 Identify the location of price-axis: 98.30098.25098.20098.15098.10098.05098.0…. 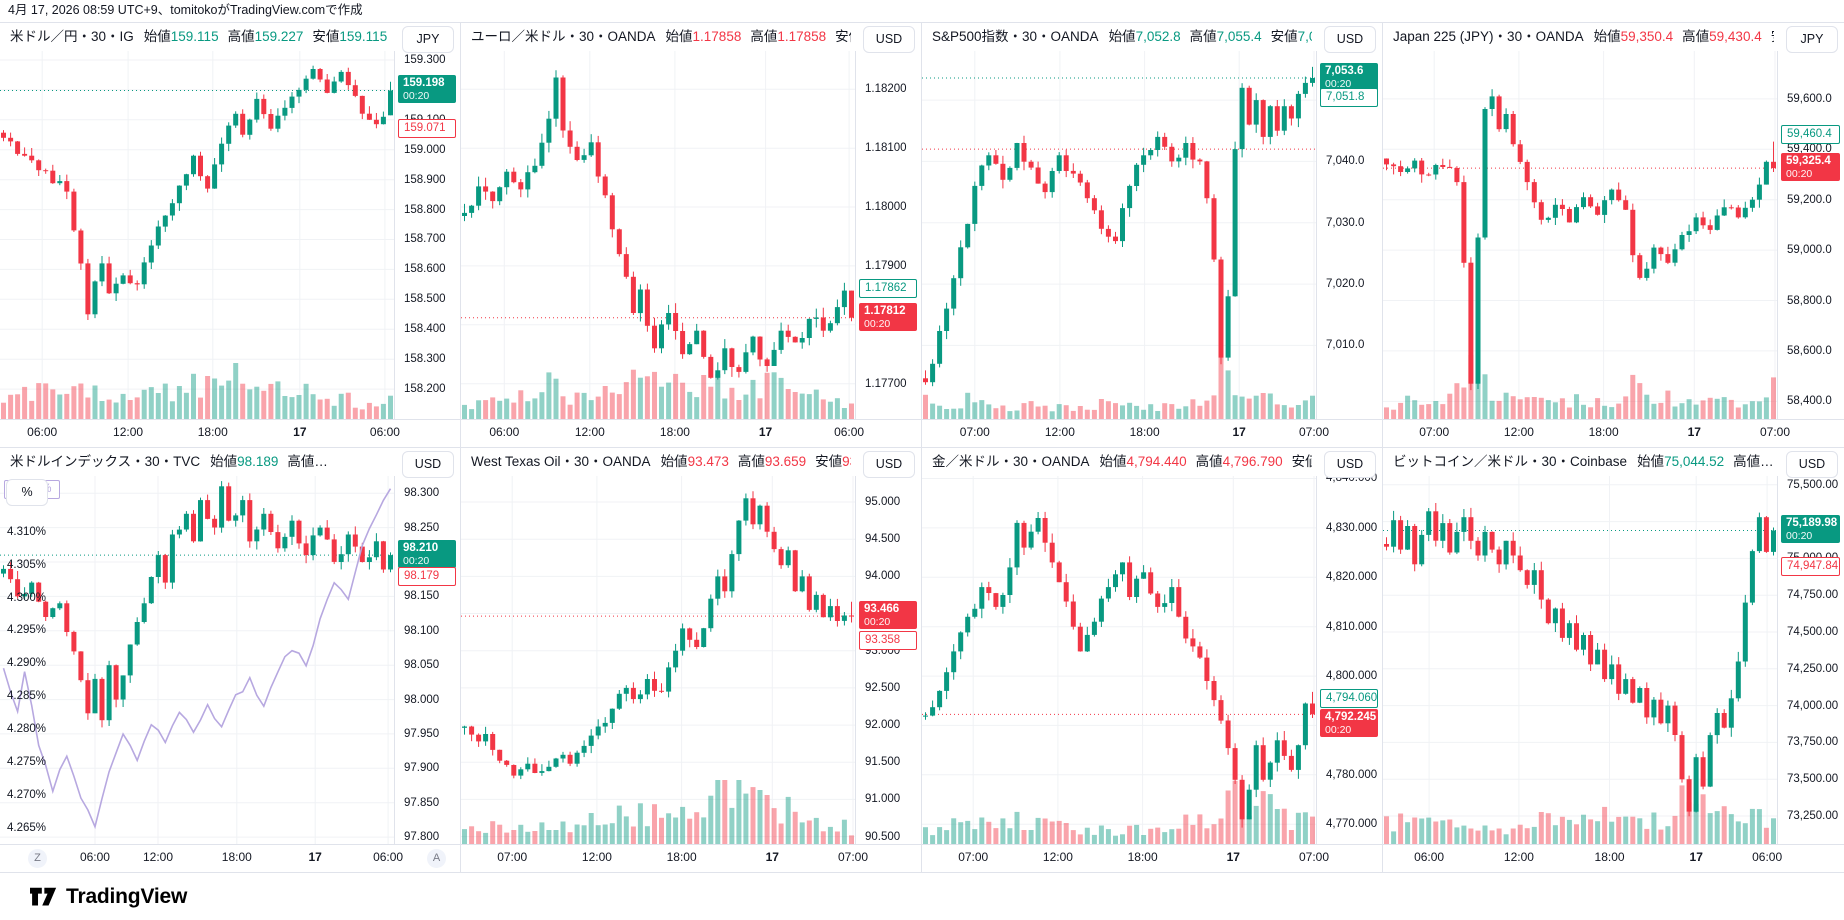
(427, 660).